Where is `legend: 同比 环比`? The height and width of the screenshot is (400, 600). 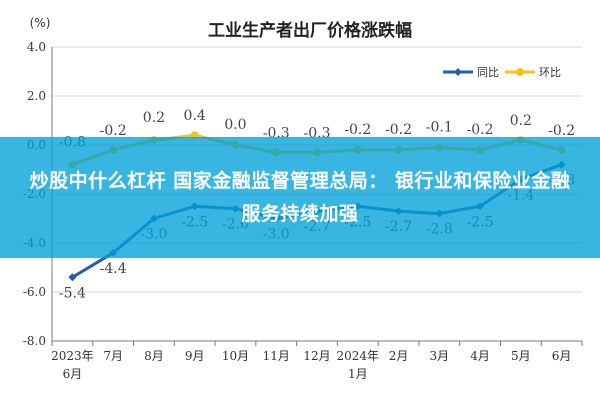 legend: 同比 环比 is located at coordinates (502, 72).